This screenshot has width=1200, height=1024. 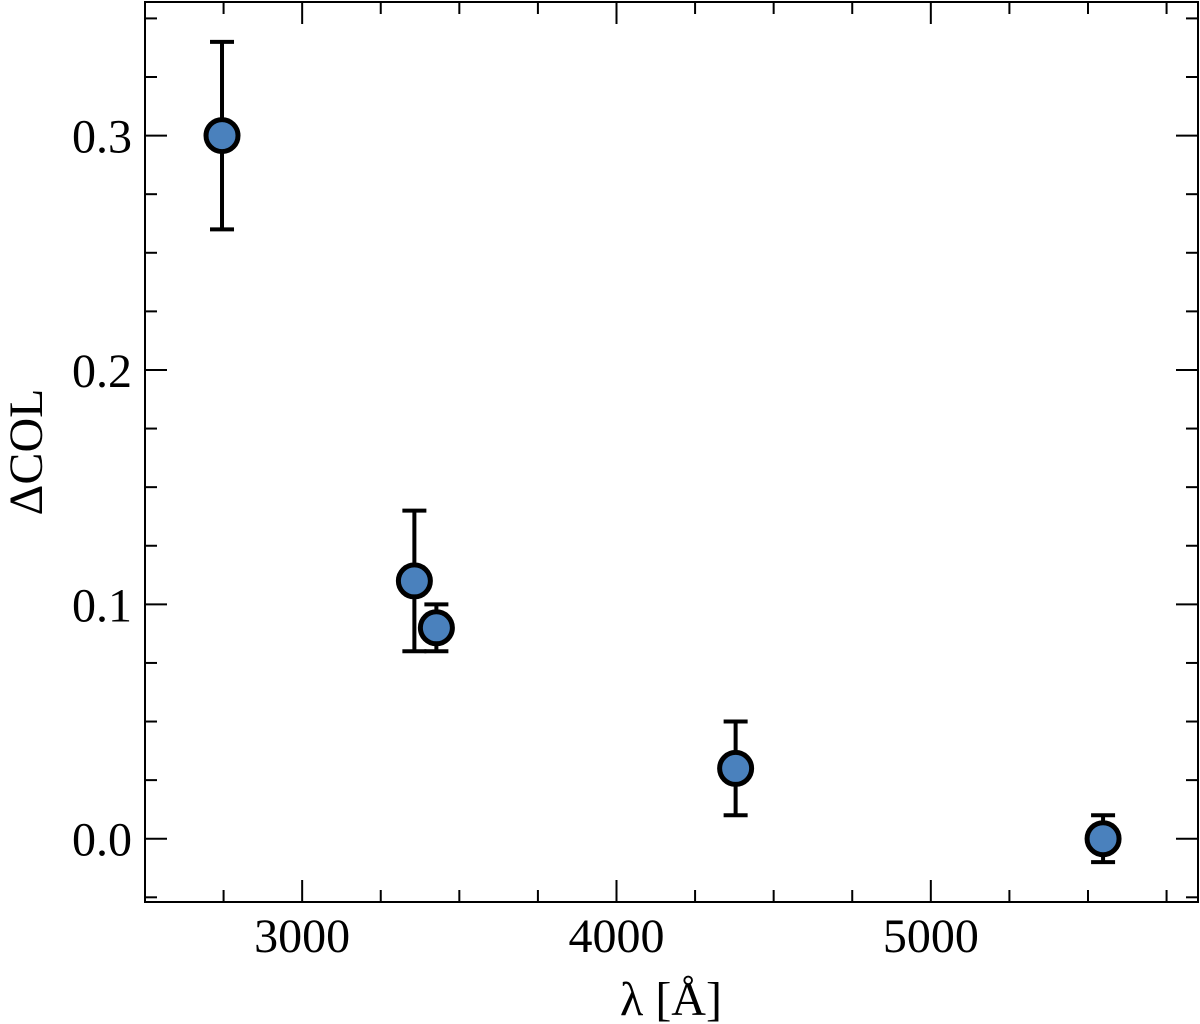 What do you see at coordinates (102, 840) in the screenshot?
I see `y-tick-label: 0.0` at bounding box center [102, 840].